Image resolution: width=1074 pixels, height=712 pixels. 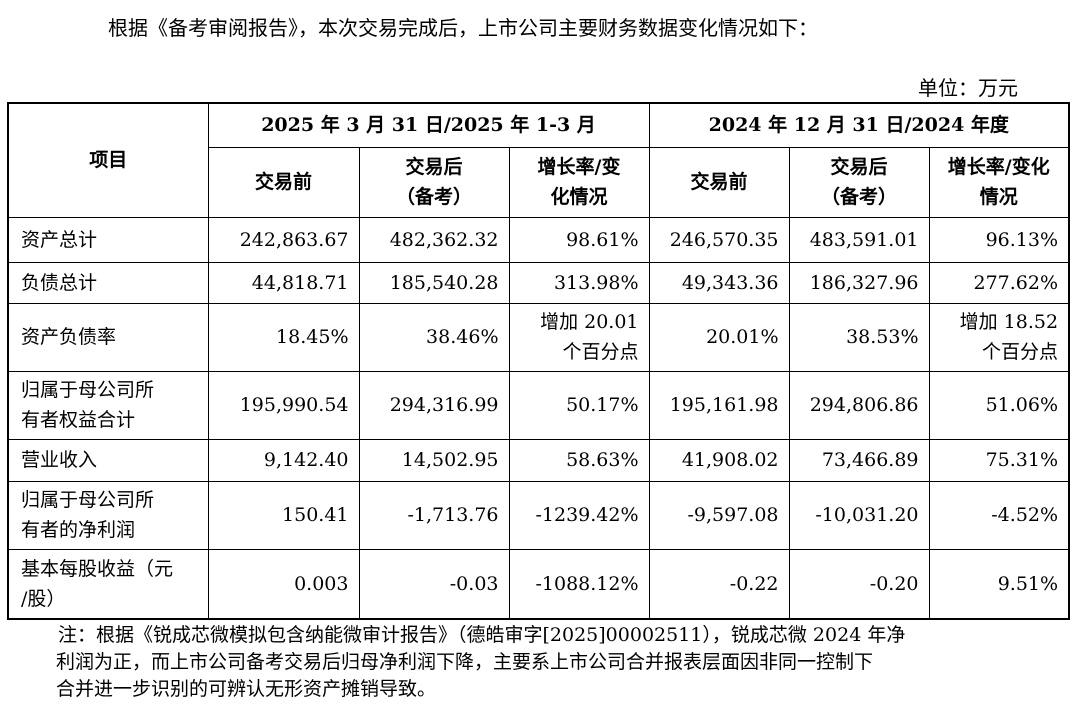 What do you see at coordinates (108, 584) in the screenshot?
I see `table-cell: 基本每股收益（元 /股）` at bounding box center [108, 584].